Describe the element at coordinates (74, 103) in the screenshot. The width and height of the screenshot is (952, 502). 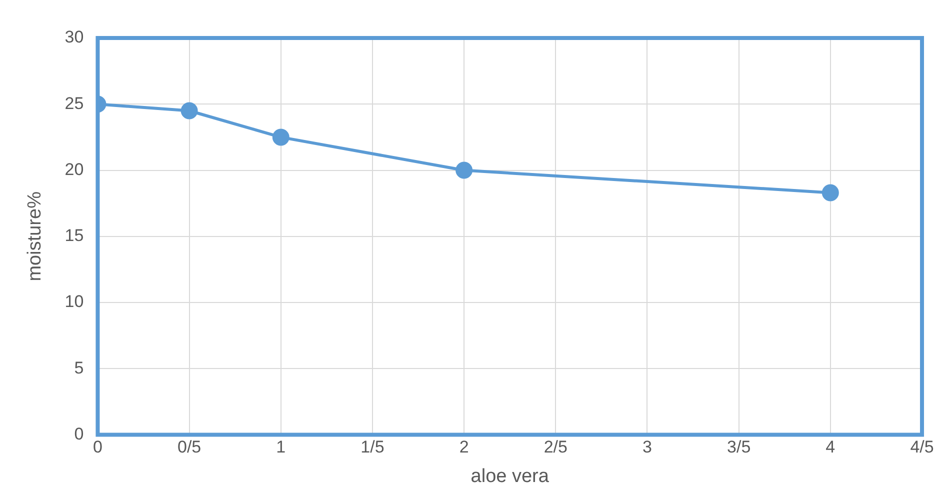
I see `y-tick-label: 25` at that location.